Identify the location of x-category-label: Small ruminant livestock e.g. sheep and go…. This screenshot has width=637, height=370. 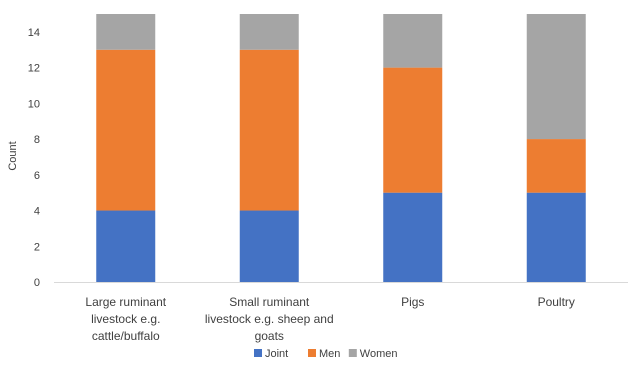
(269, 319).